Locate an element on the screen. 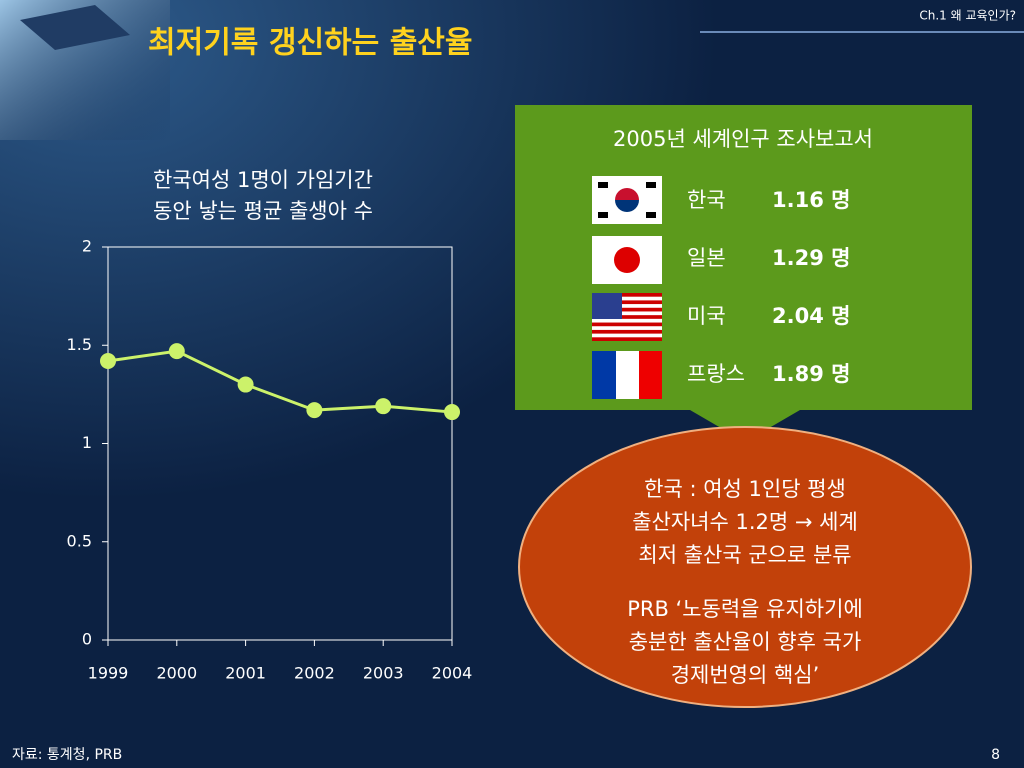 This screenshot has height=768, width=1024. country: 미국 is located at coordinates (706, 316).